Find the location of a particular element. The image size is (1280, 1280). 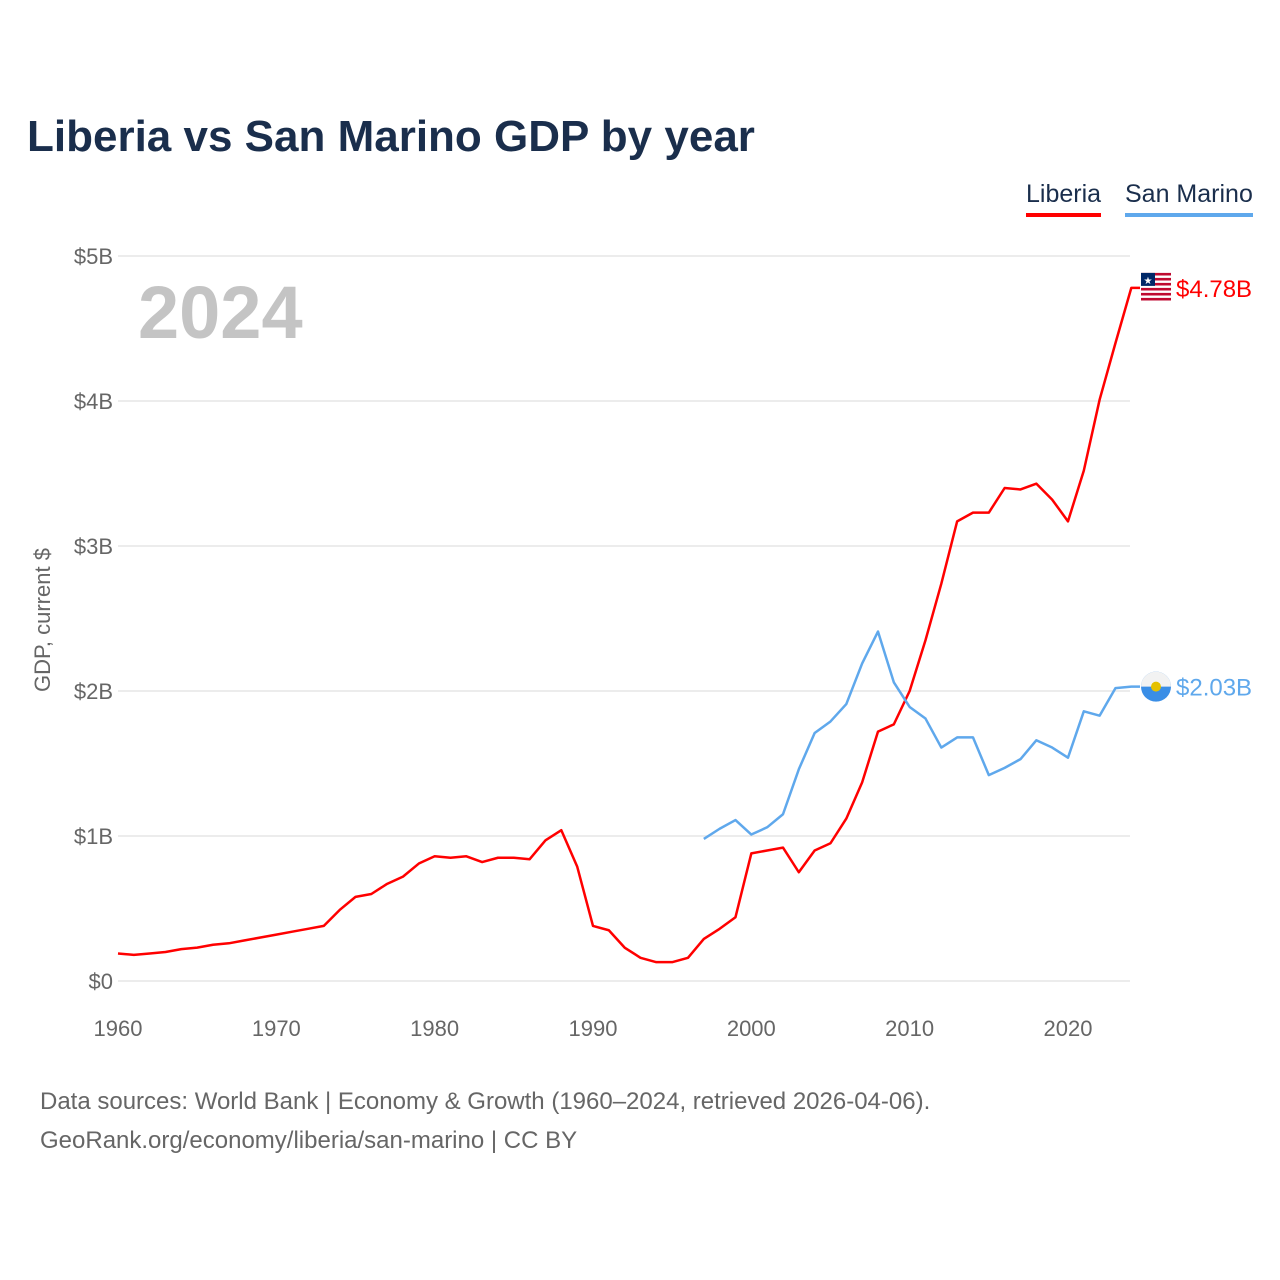

x-tick-label: 2020 is located at coordinates (1068, 1028).